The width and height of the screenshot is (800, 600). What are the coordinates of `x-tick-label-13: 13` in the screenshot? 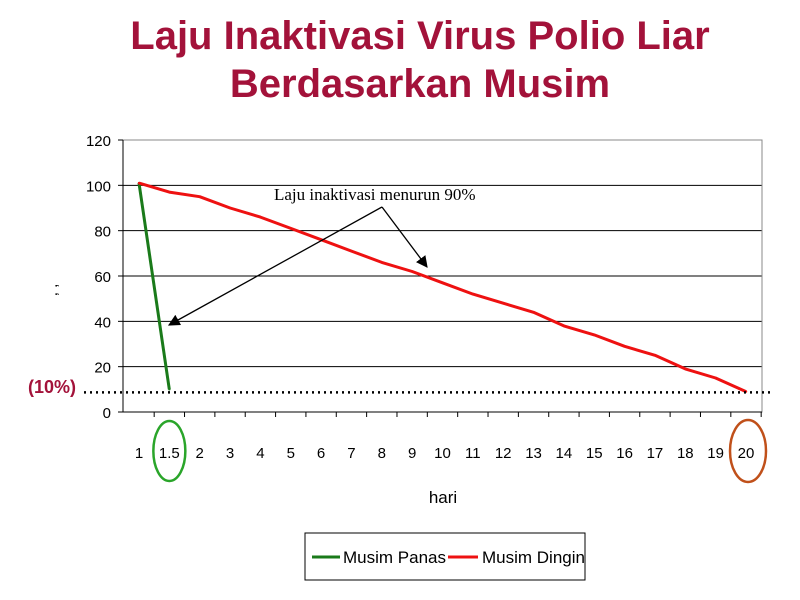 It's located at (533, 453).